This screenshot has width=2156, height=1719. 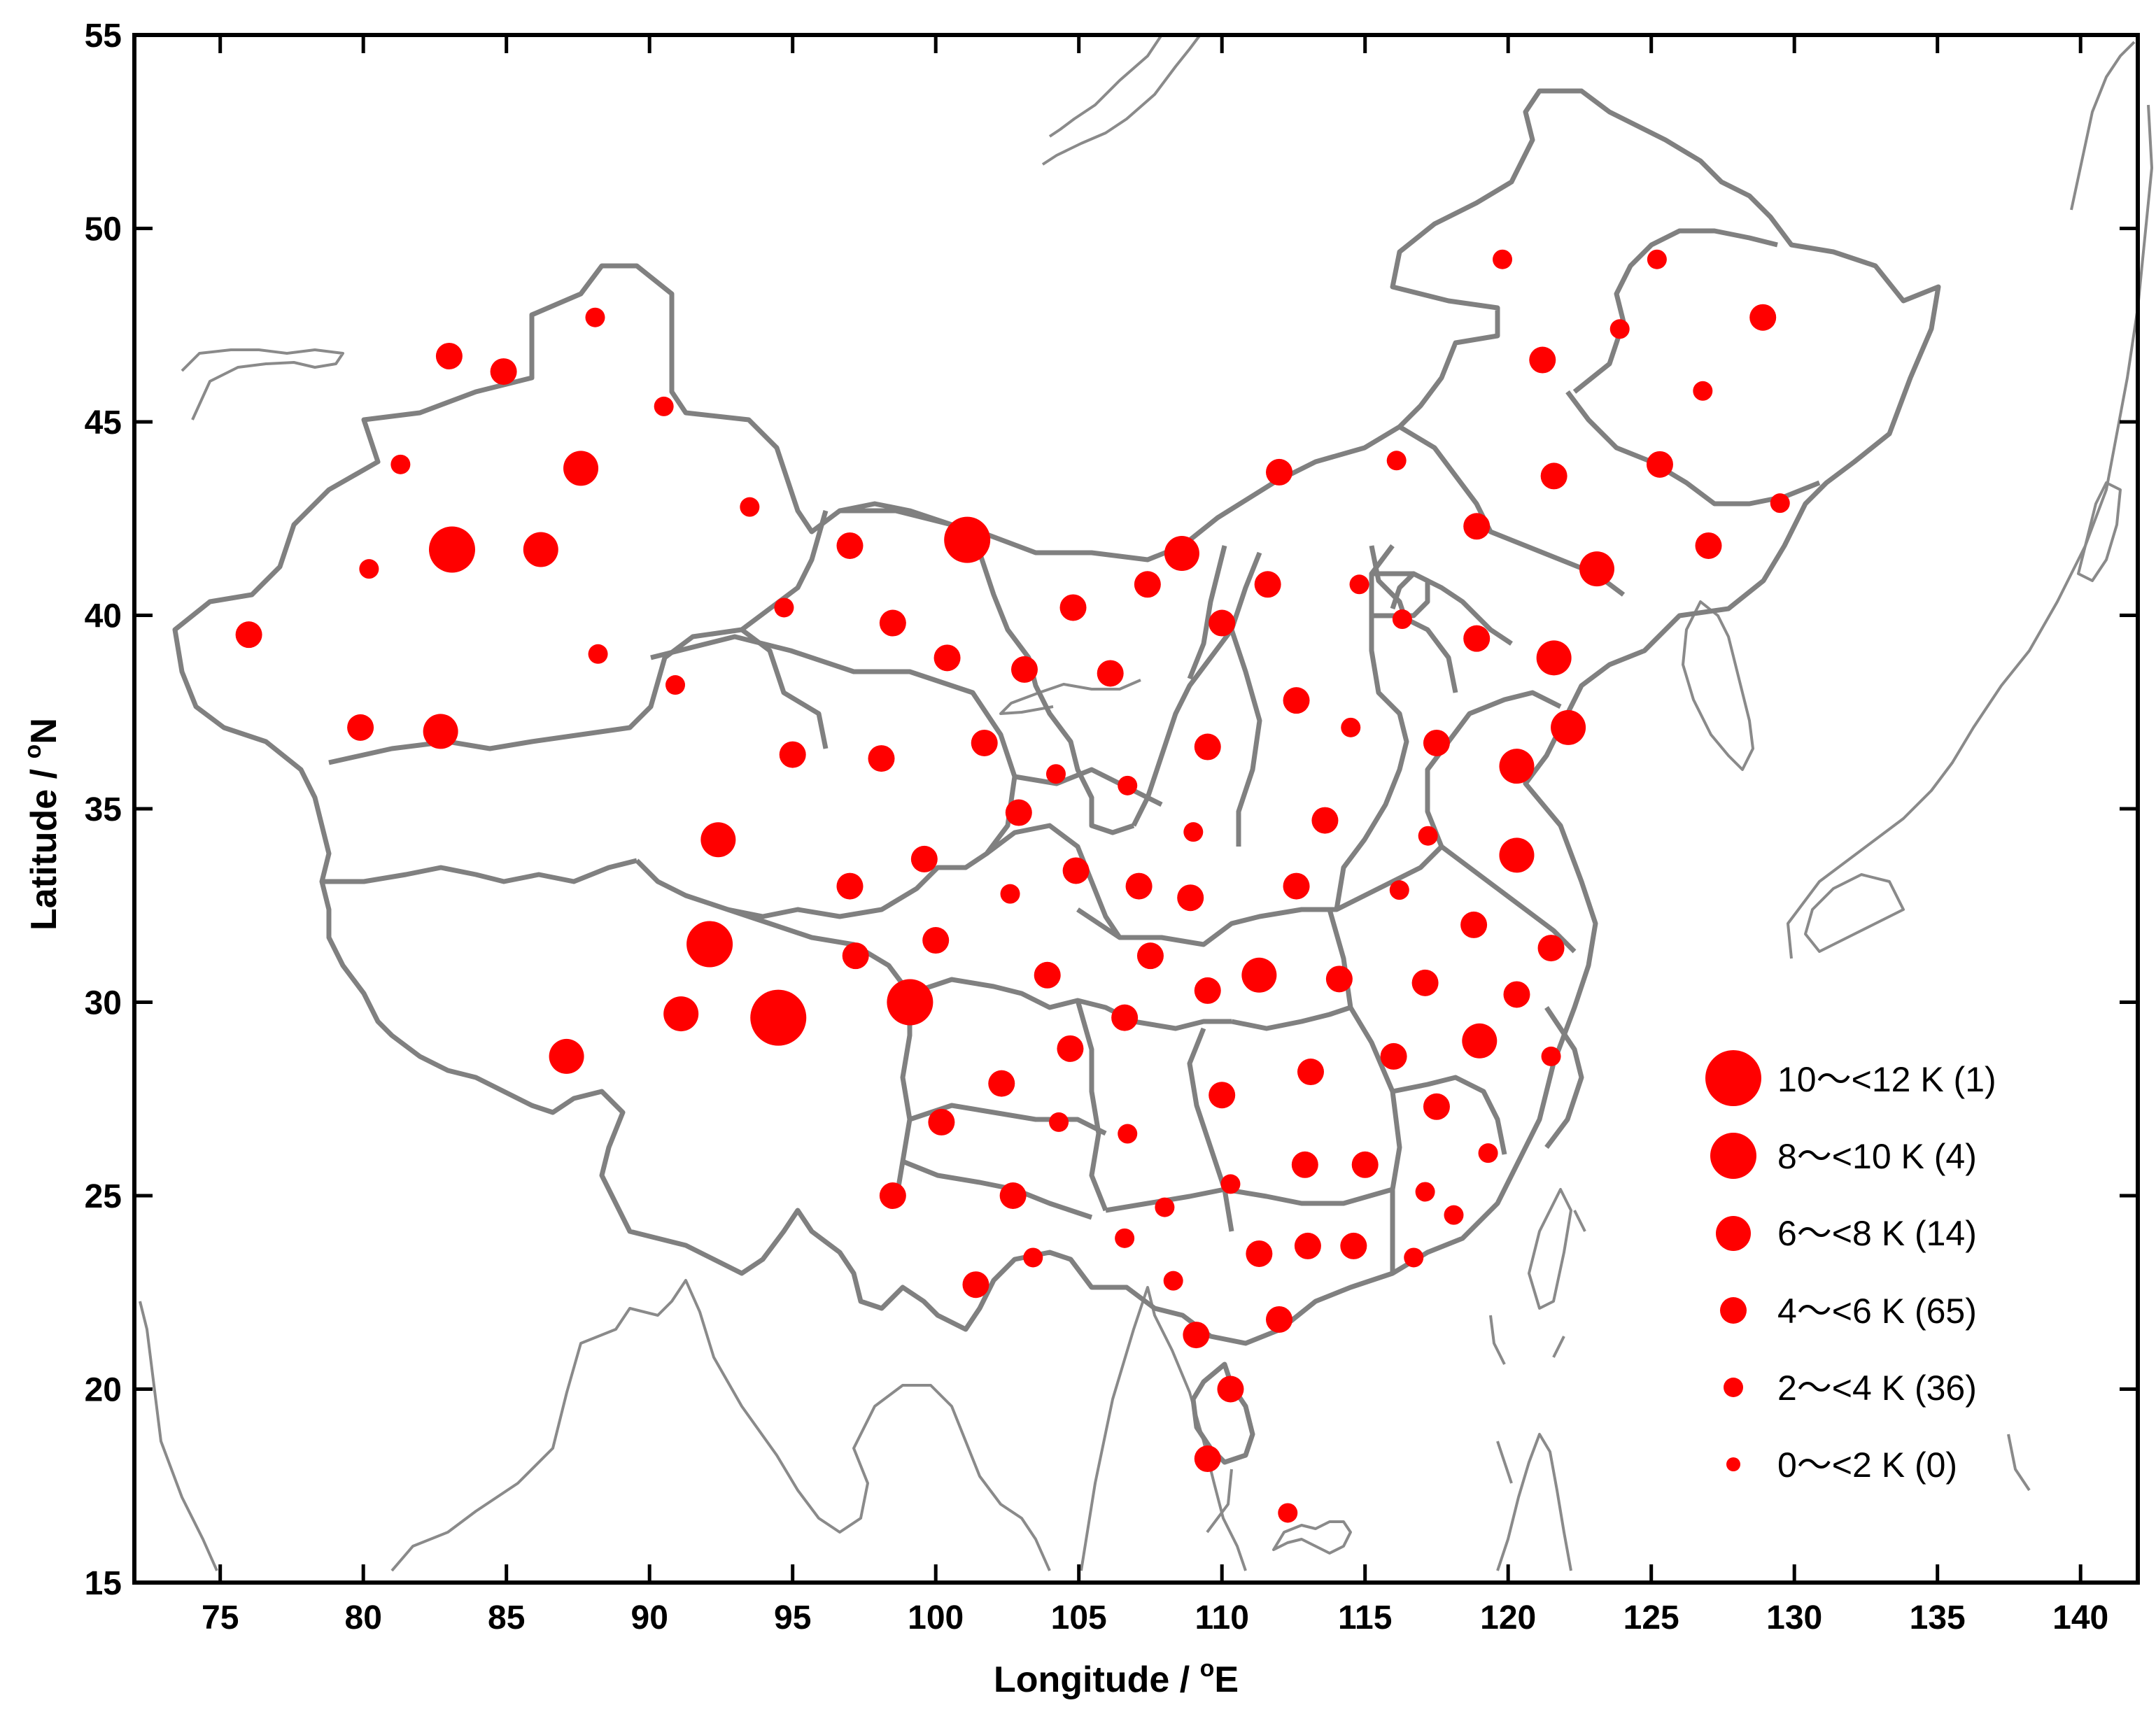 What do you see at coordinates (1097, 1680) in the screenshot?
I see `x-axis-title-text: Longitude /` at bounding box center [1097, 1680].